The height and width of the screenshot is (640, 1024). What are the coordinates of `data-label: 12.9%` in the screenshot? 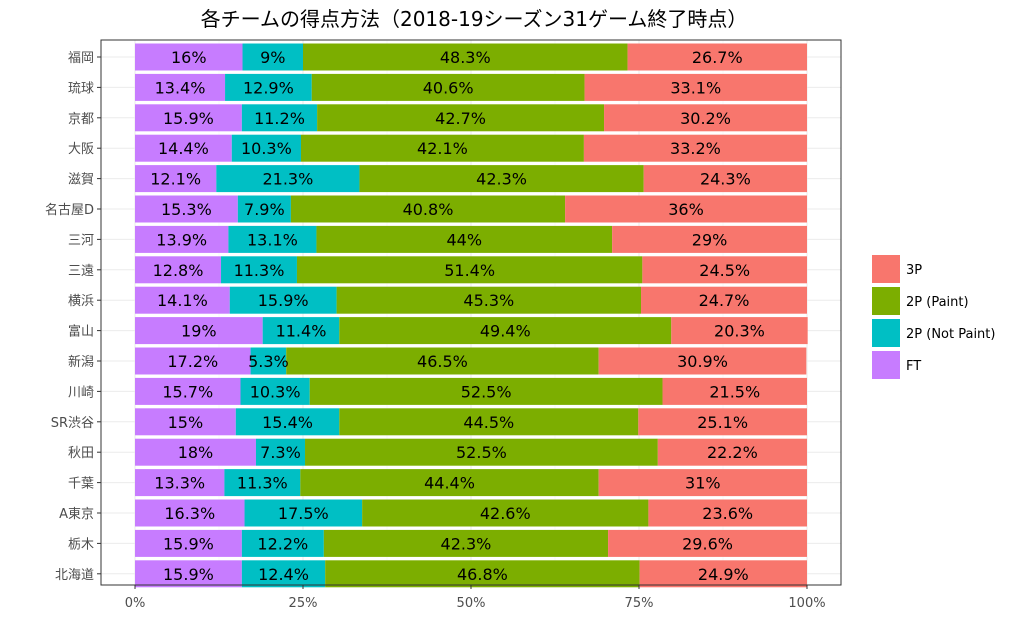 It's located at (268, 87).